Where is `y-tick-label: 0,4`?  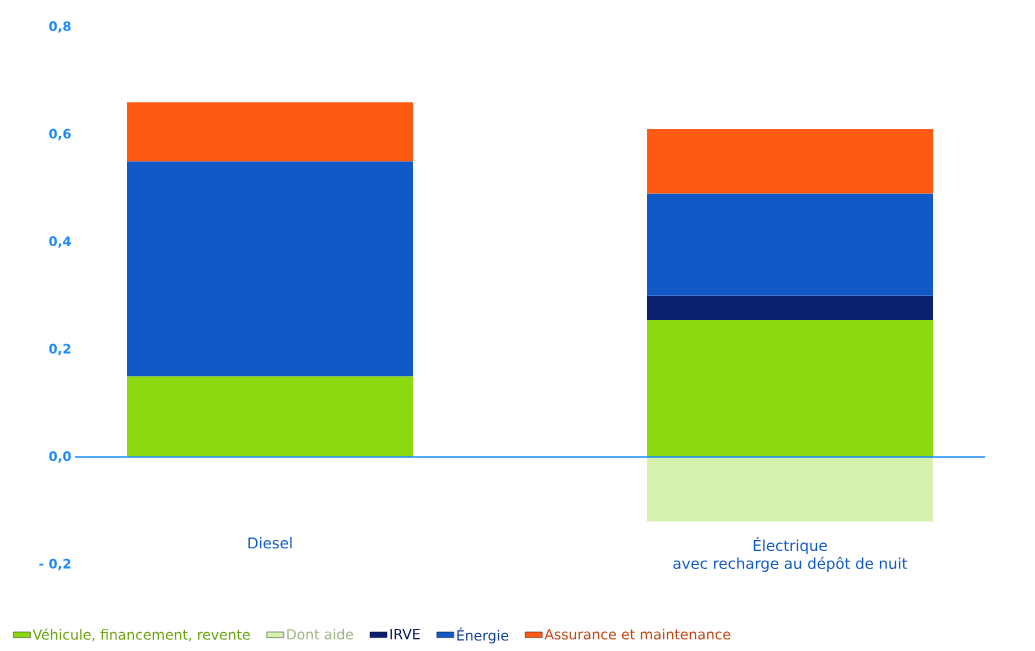 y-tick-label: 0,4 is located at coordinates (60, 242).